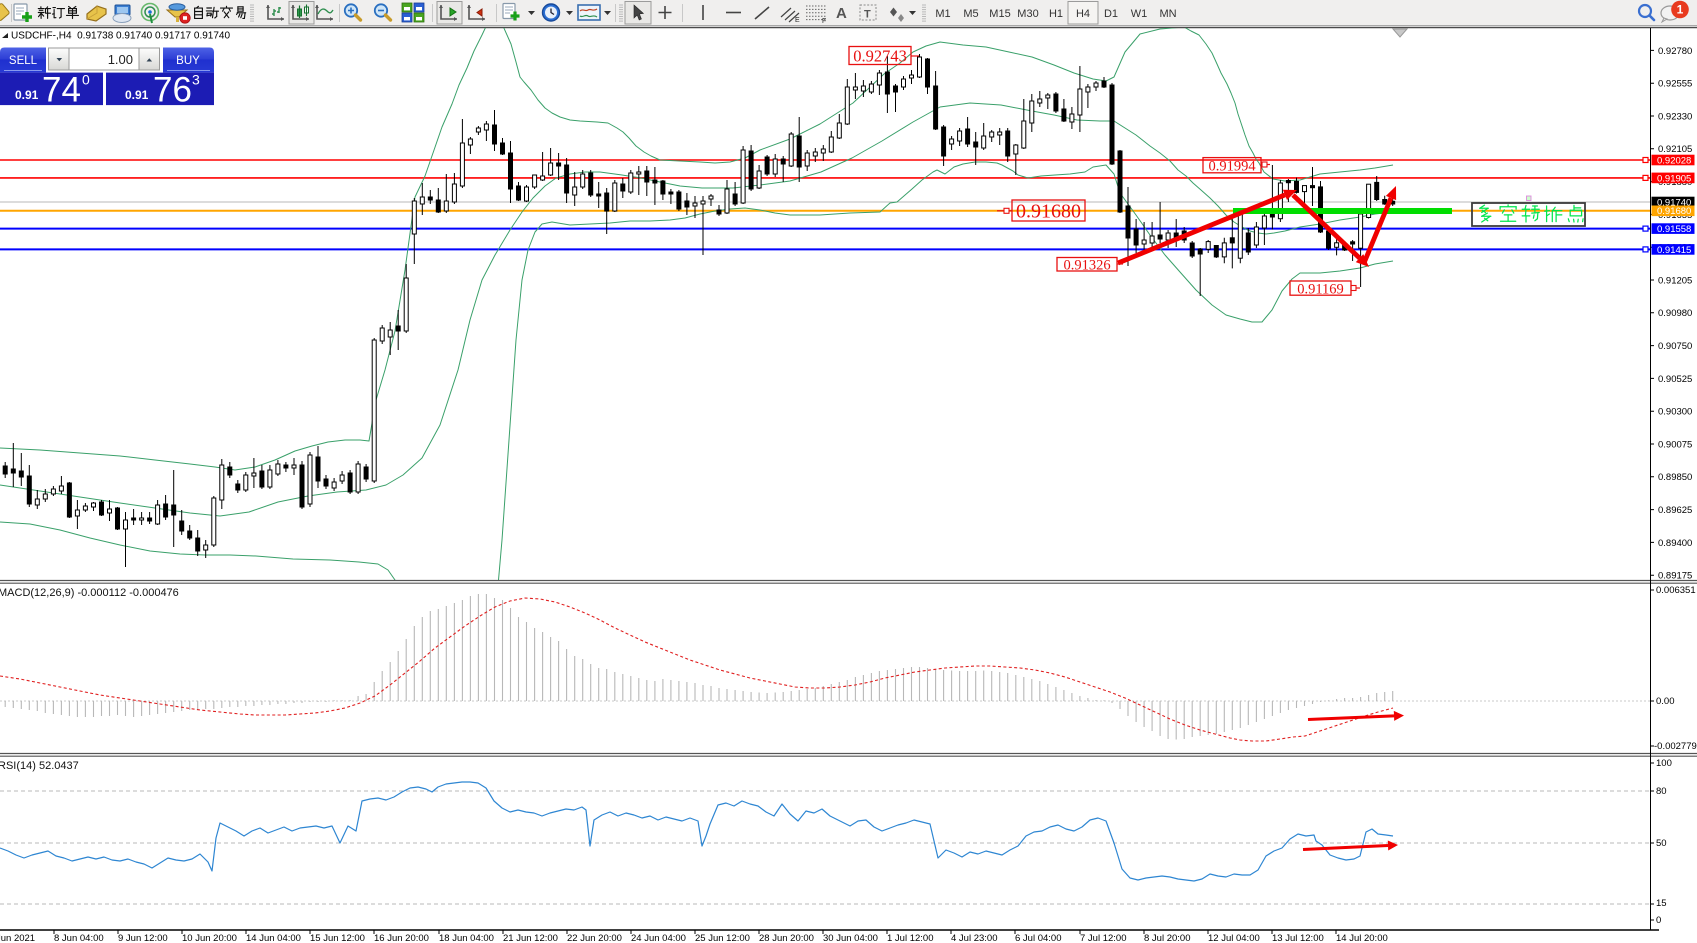 This screenshot has height=943, width=1697. I want to click on svg-text: A, so click(841, 13).